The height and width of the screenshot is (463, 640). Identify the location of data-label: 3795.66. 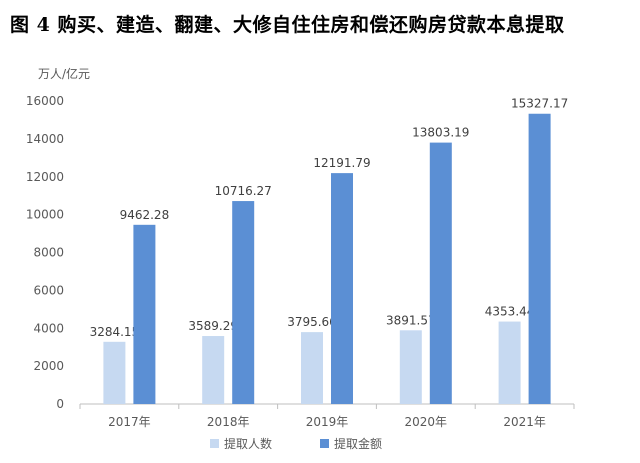
(312, 322).